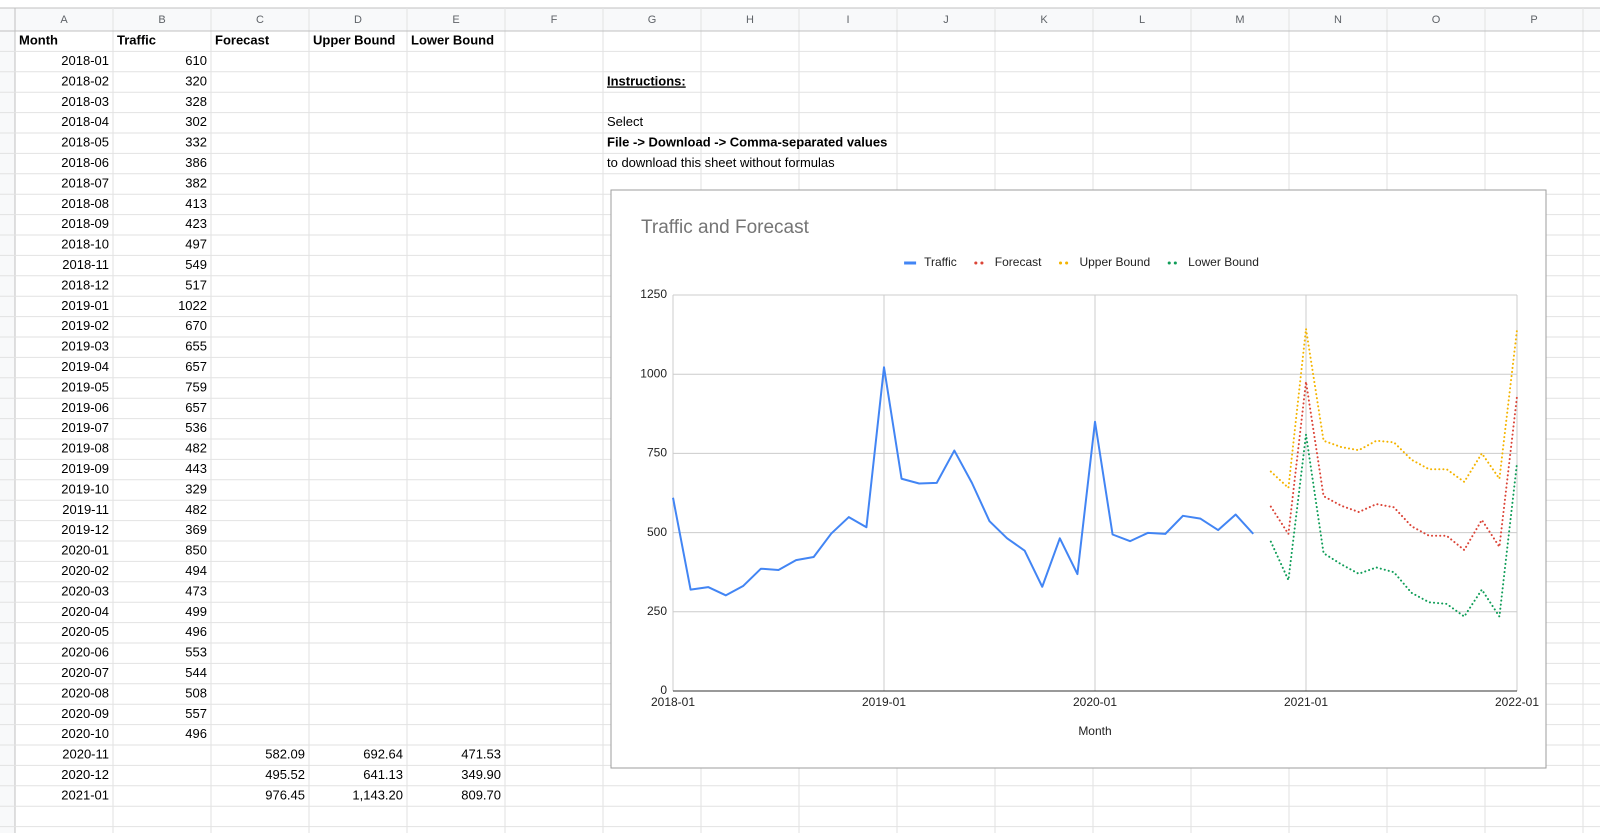  Describe the element at coordinates (1436, 20) in the screenshot. I see `column-letter: O` at that location.